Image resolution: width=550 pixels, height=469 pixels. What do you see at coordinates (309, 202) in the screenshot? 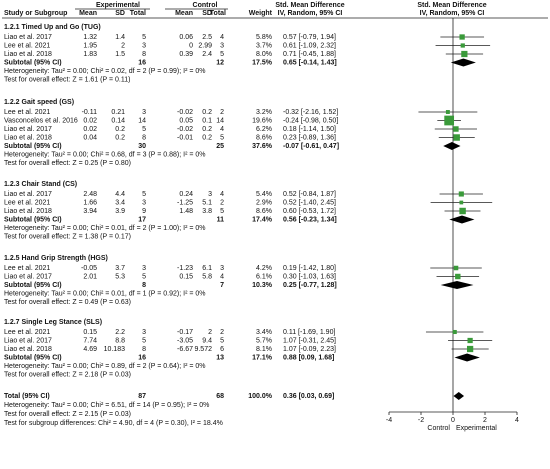
I see `ci-text: 0.52 [-1.40, 2.45]` at bounding box center [309, 202].